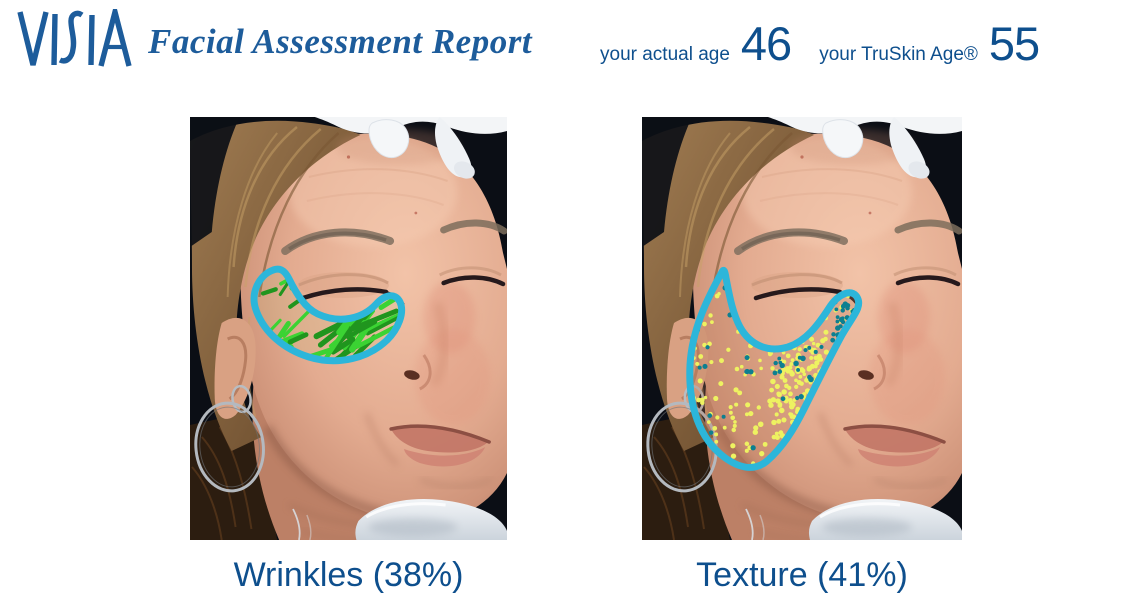  Describe the element at coordinates (802, 575) in the screenshot. I see `texture-caption: Texture (41%)` at that location.